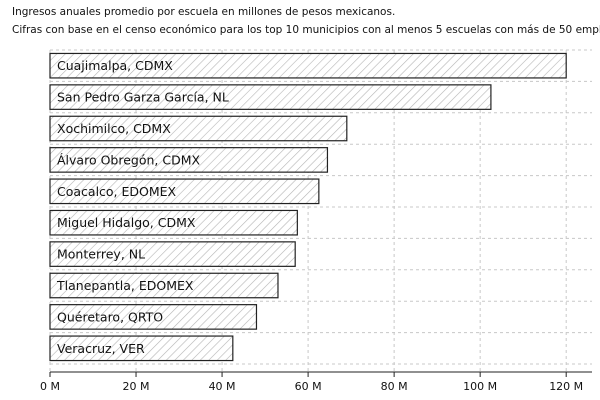 Image resolution: width=600 pixels, height=400 pixels. Describe the element at coordinates (115, 65) in the screenshot. I see `category-label: Cuajimalpa, CDMX` at that location.